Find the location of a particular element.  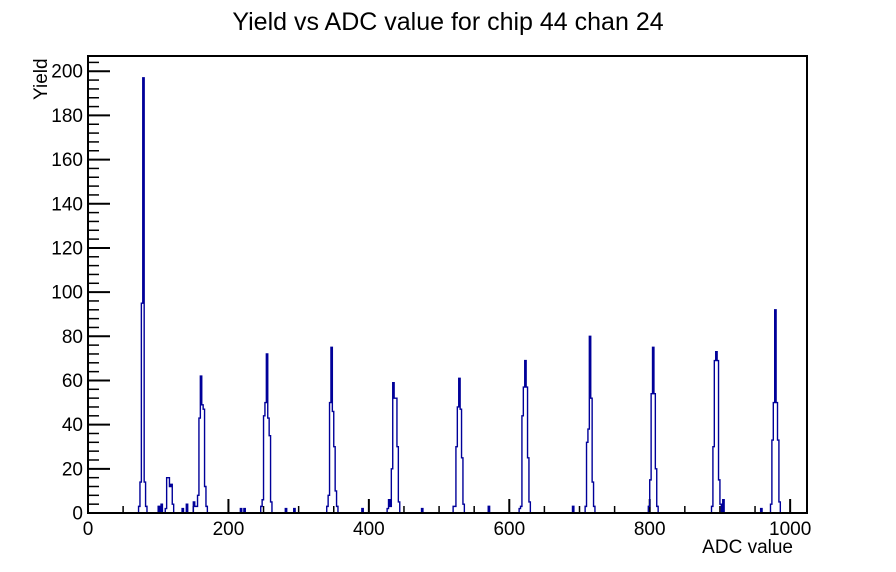

y-tick-label: 20 is located at coordinates (72, 469).